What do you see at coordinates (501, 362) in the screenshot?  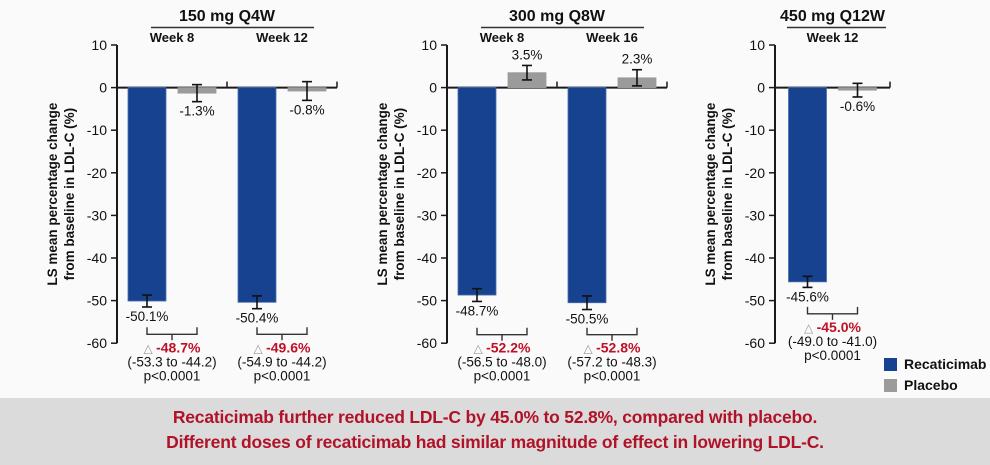 I see `ci-label: (-56.5 to -48.0)` at bounding box center [501, 362].